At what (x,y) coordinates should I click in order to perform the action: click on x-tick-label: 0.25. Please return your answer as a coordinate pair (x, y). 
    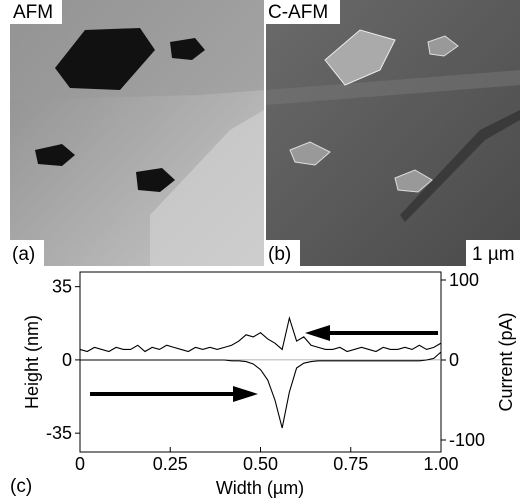
    Looking at the image, I should click on (170, 464).